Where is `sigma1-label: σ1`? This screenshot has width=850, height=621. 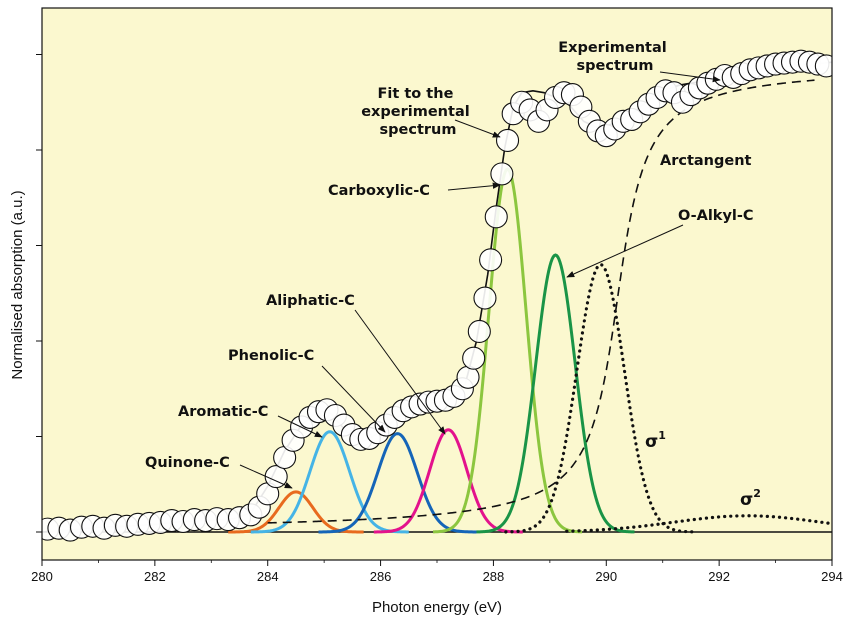
sigma1-label: σ1 is located at coordinates (655, 440).